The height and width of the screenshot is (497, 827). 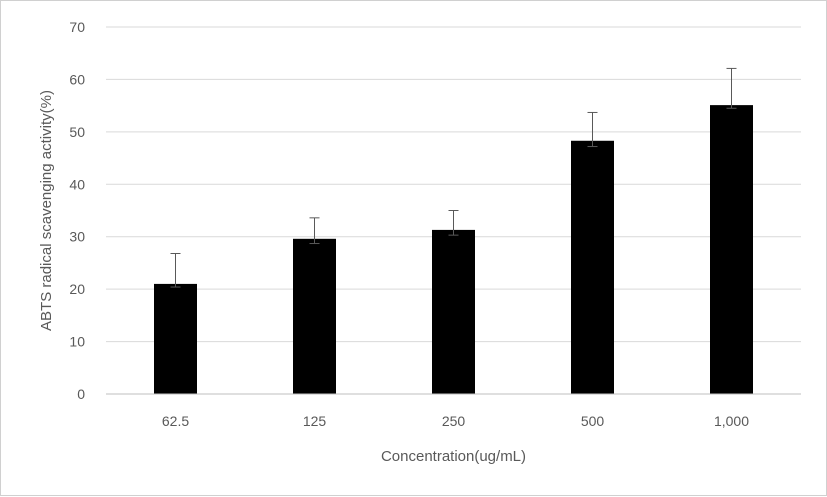 I want to click on x-tick-label: 1,000, so click(x=731, y=421).